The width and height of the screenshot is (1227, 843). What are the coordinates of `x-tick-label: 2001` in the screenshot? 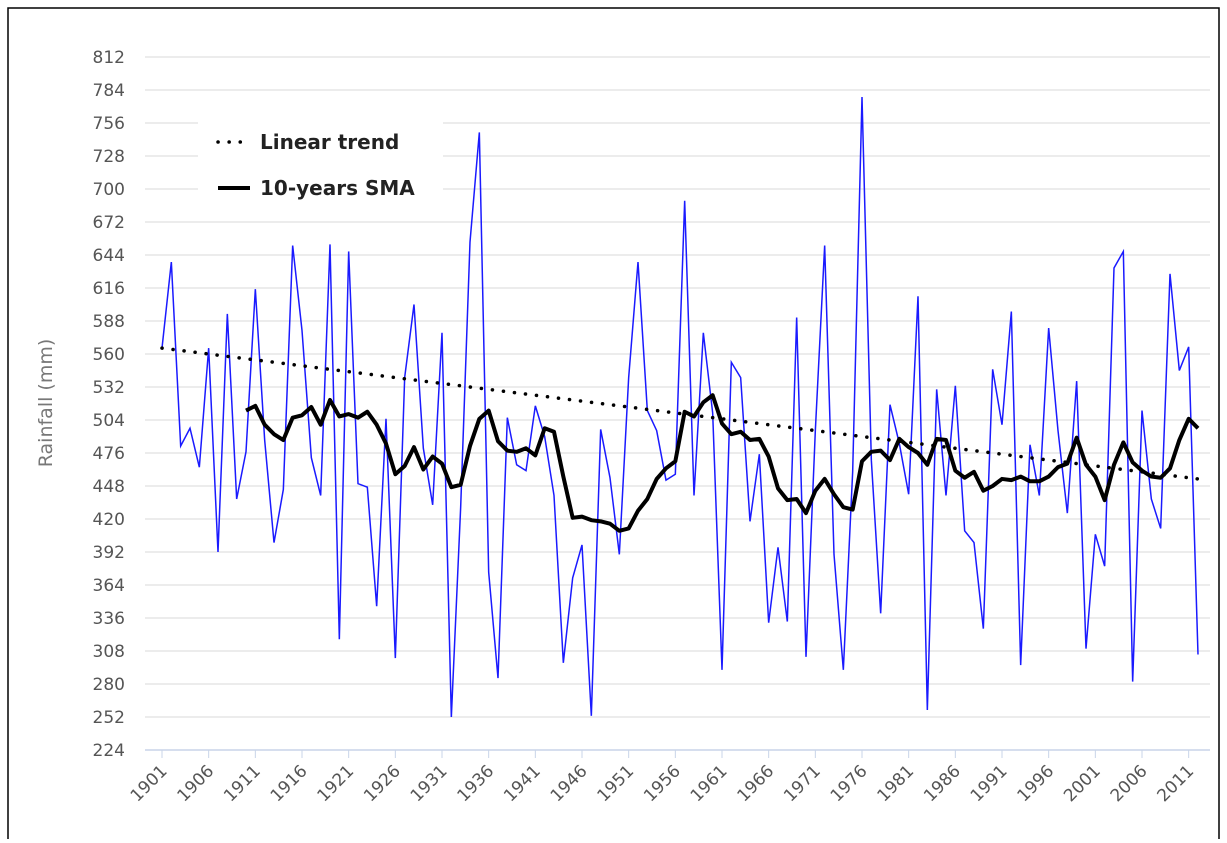 It's located at (1082, 783).